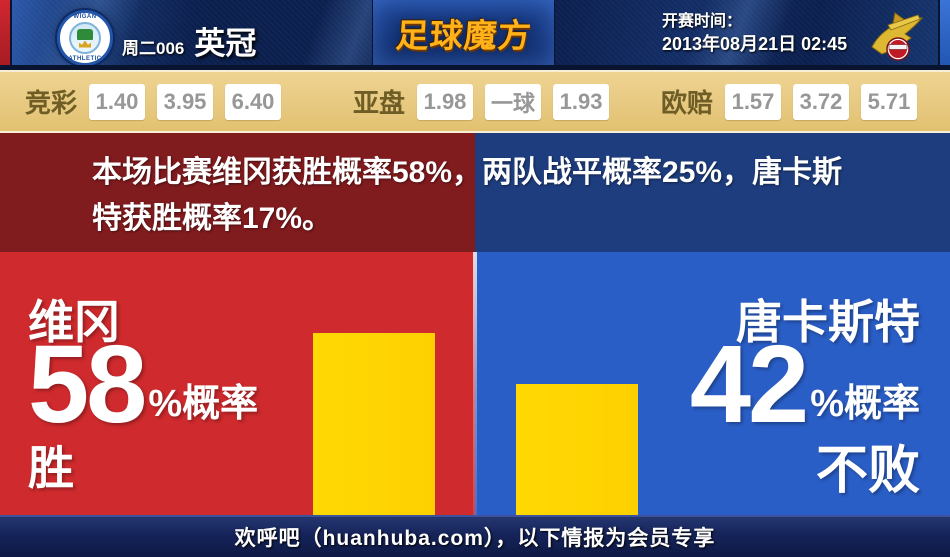  What do you see at coordinates (85, 44) in the screenshot?
I see `crown-icon` at bounding box center [85, 44].